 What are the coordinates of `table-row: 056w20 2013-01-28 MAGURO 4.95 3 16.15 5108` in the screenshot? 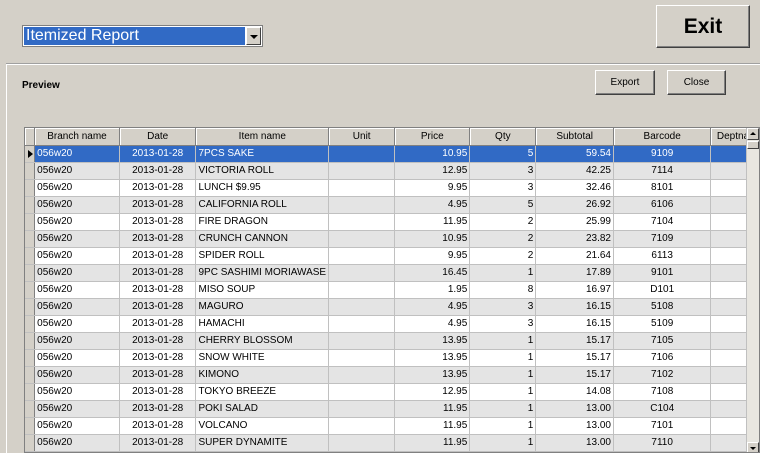 It's located at (392, 307).